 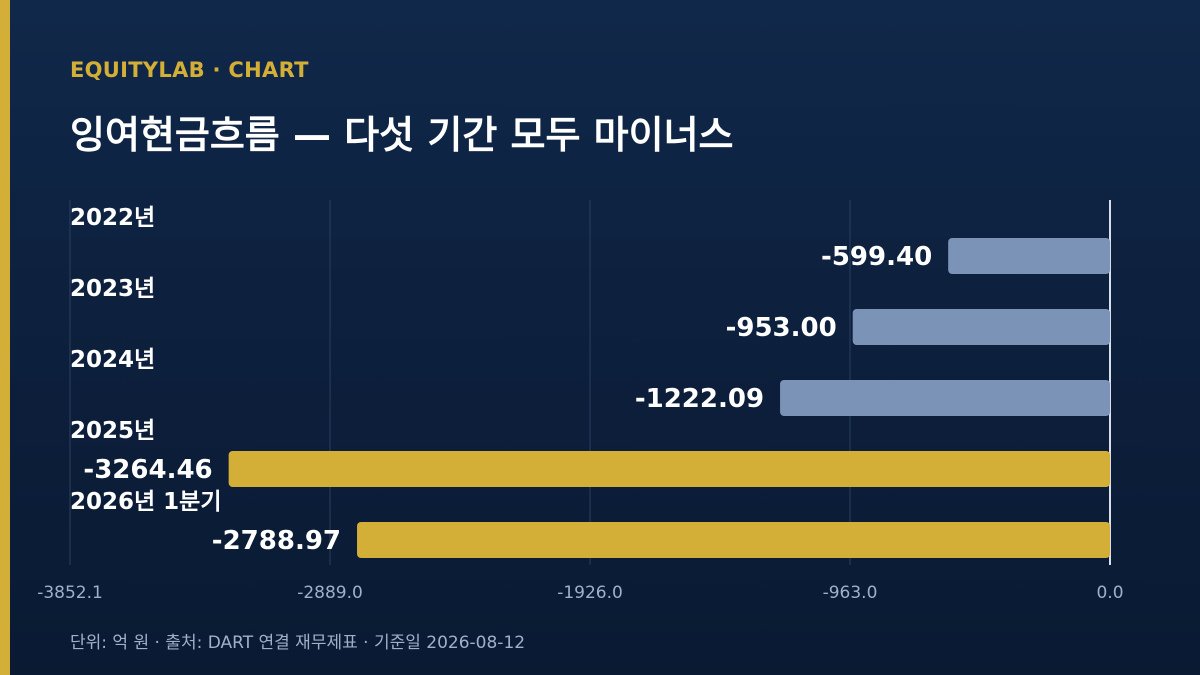 I want to click on category-label: 2025년, so click(x=112, y=431).